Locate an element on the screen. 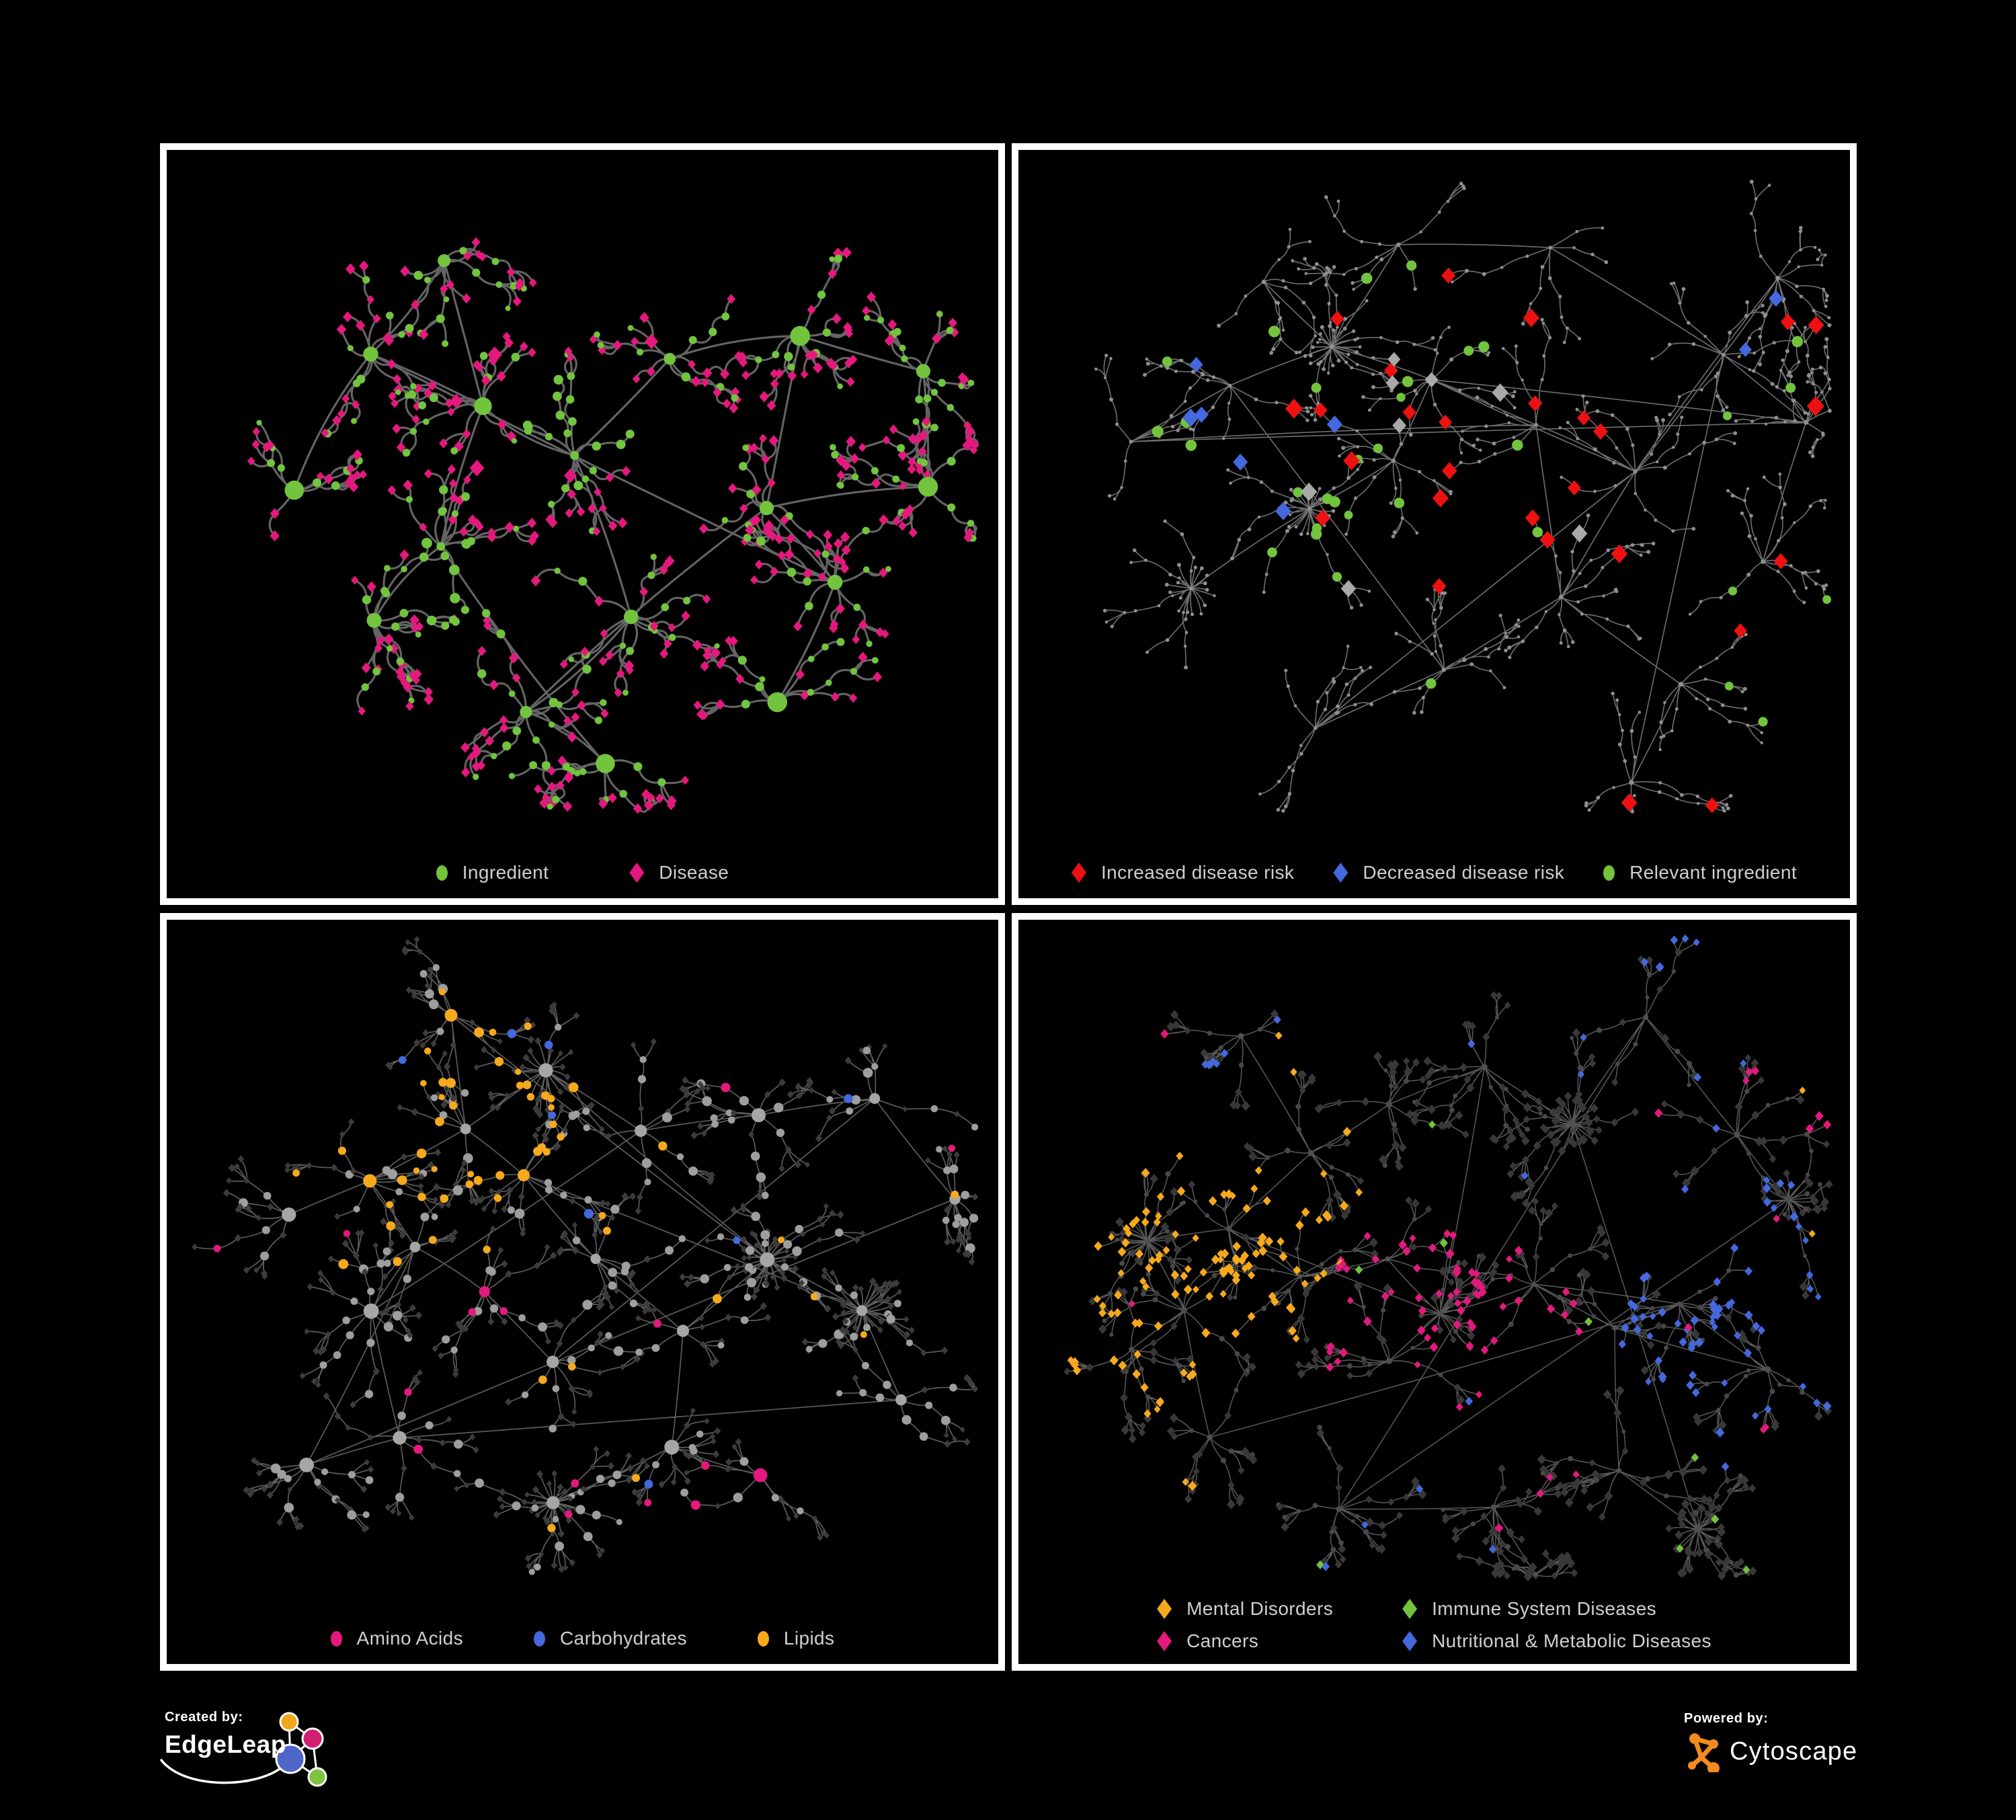 This screenshot has height=1820, width=2016. legend-label-nutritional-metabolic-diseases: Nutritional & Metabolic Diseases is located at coordinates (1571, 1640).